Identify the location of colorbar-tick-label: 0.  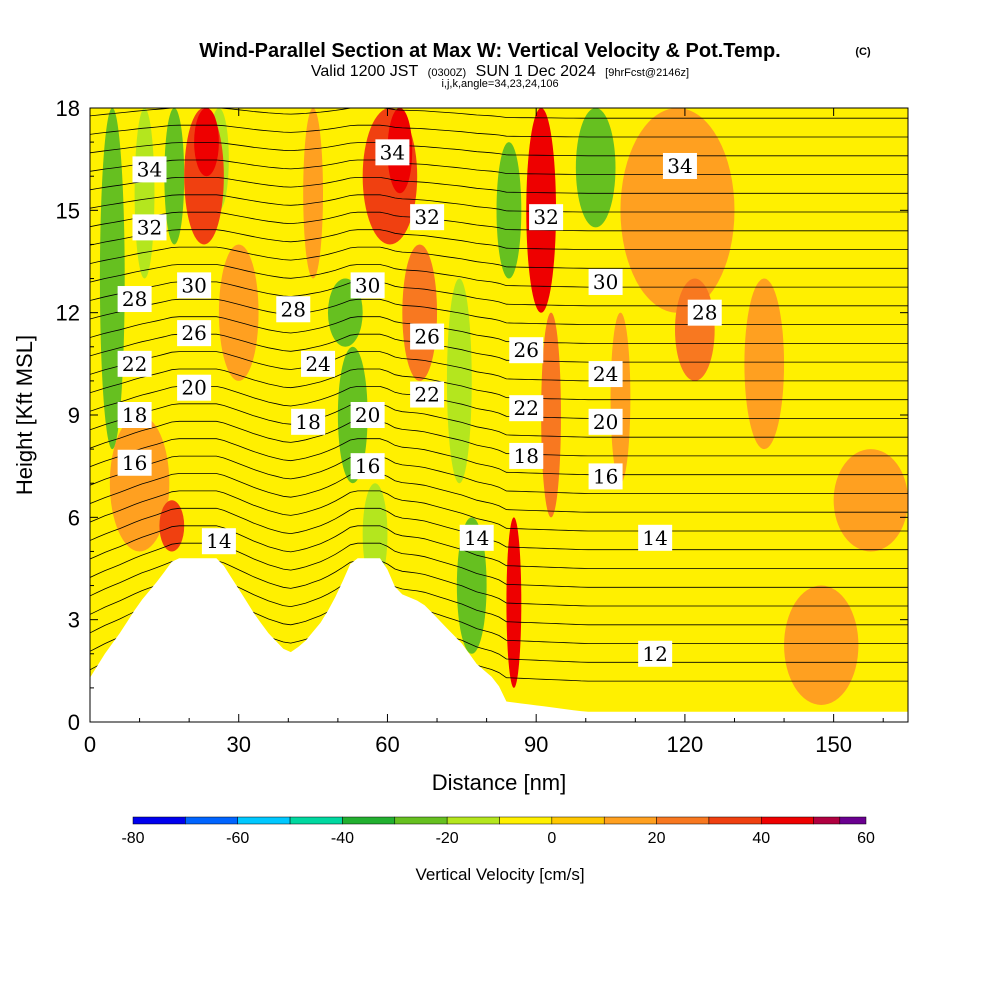
(551, 838).